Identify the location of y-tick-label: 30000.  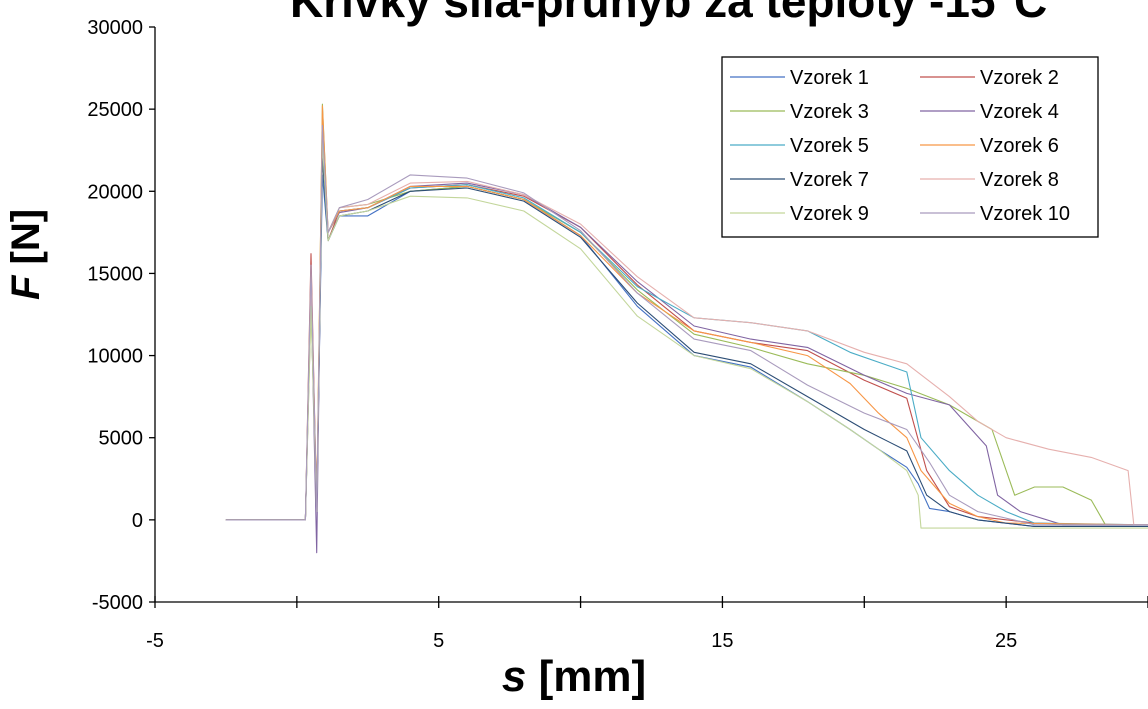
(115, 28).